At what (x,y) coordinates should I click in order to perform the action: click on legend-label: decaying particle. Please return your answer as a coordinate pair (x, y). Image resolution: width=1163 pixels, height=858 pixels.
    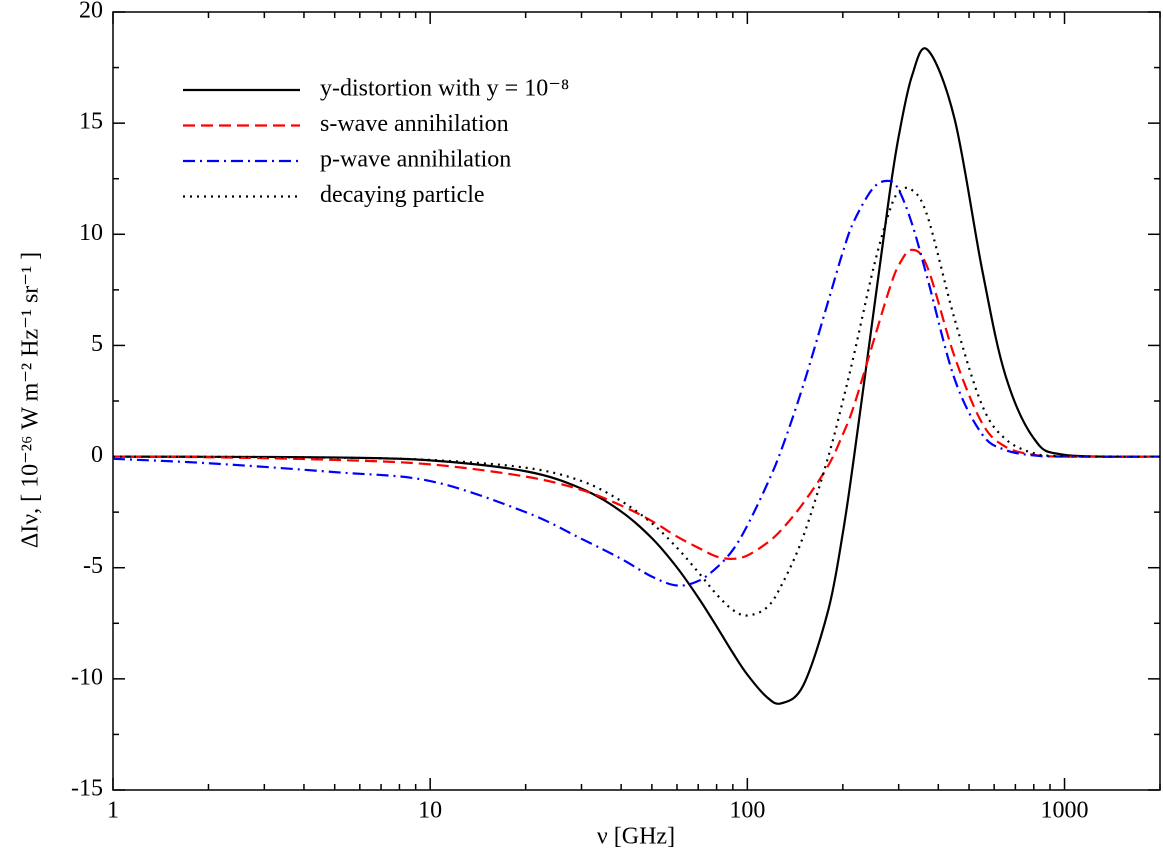
    Looking at the image, I should click on (402, 195).